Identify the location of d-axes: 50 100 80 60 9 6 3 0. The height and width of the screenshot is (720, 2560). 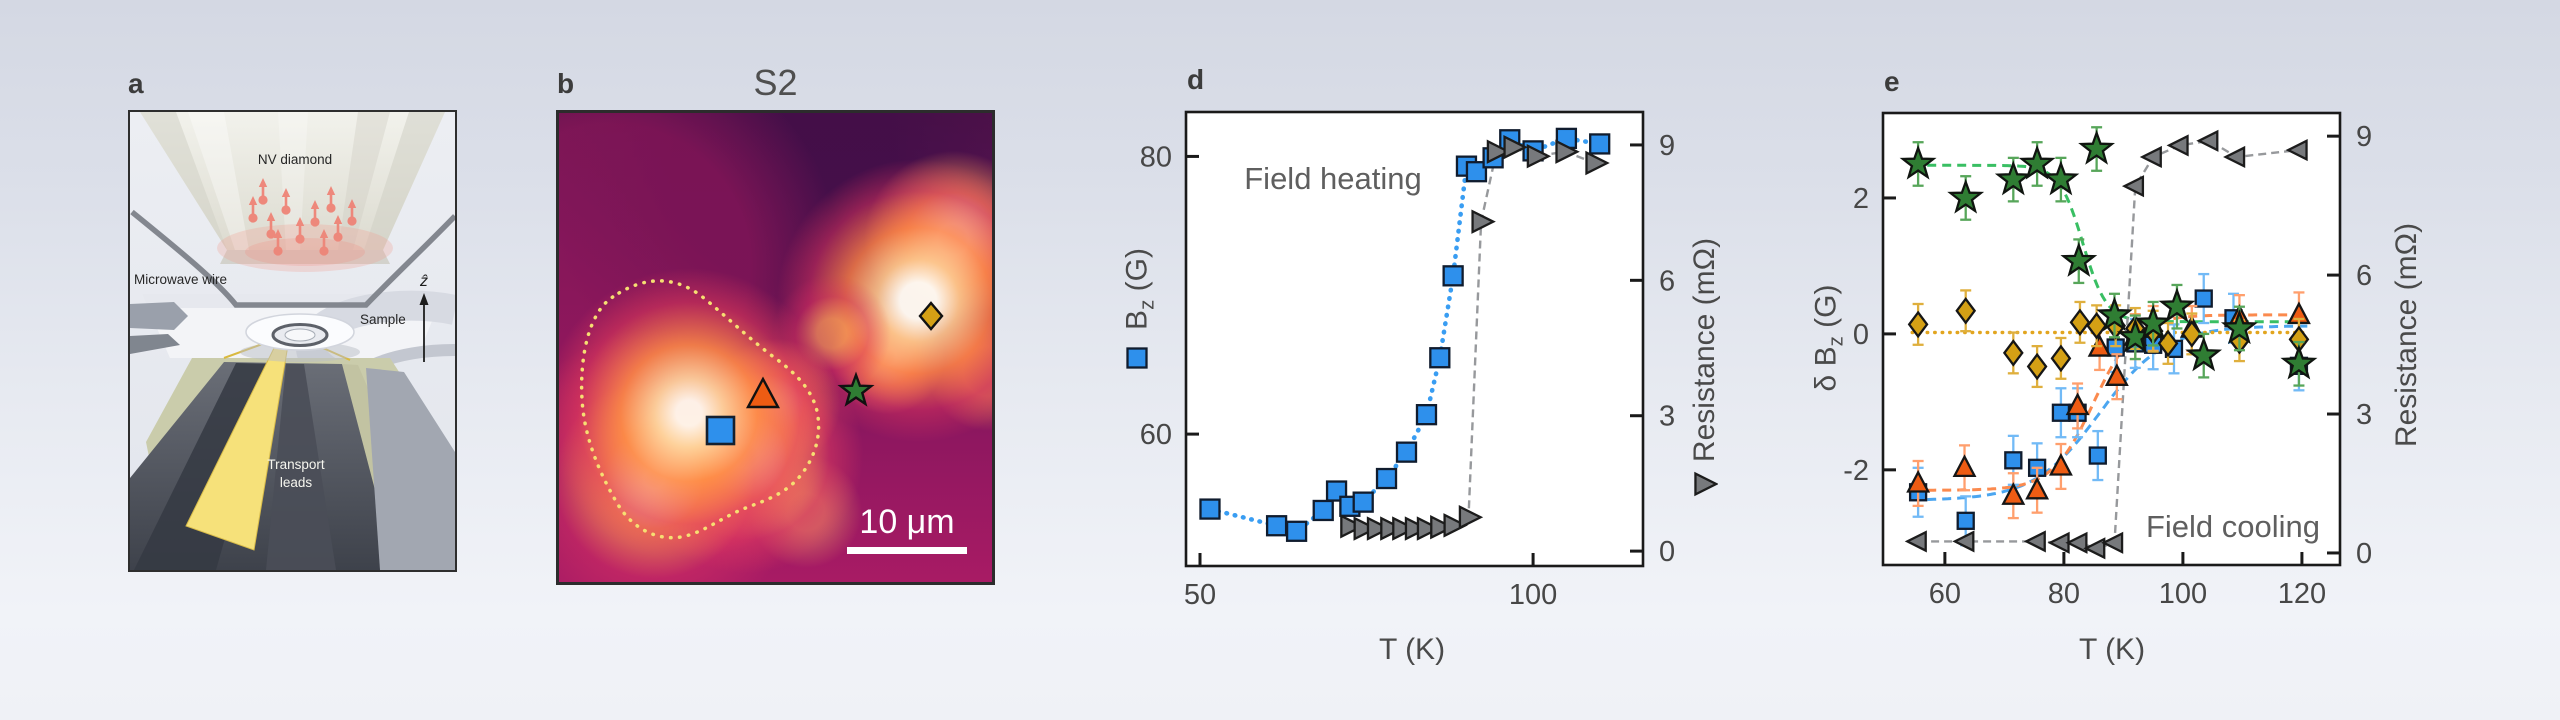
(1407, 370).